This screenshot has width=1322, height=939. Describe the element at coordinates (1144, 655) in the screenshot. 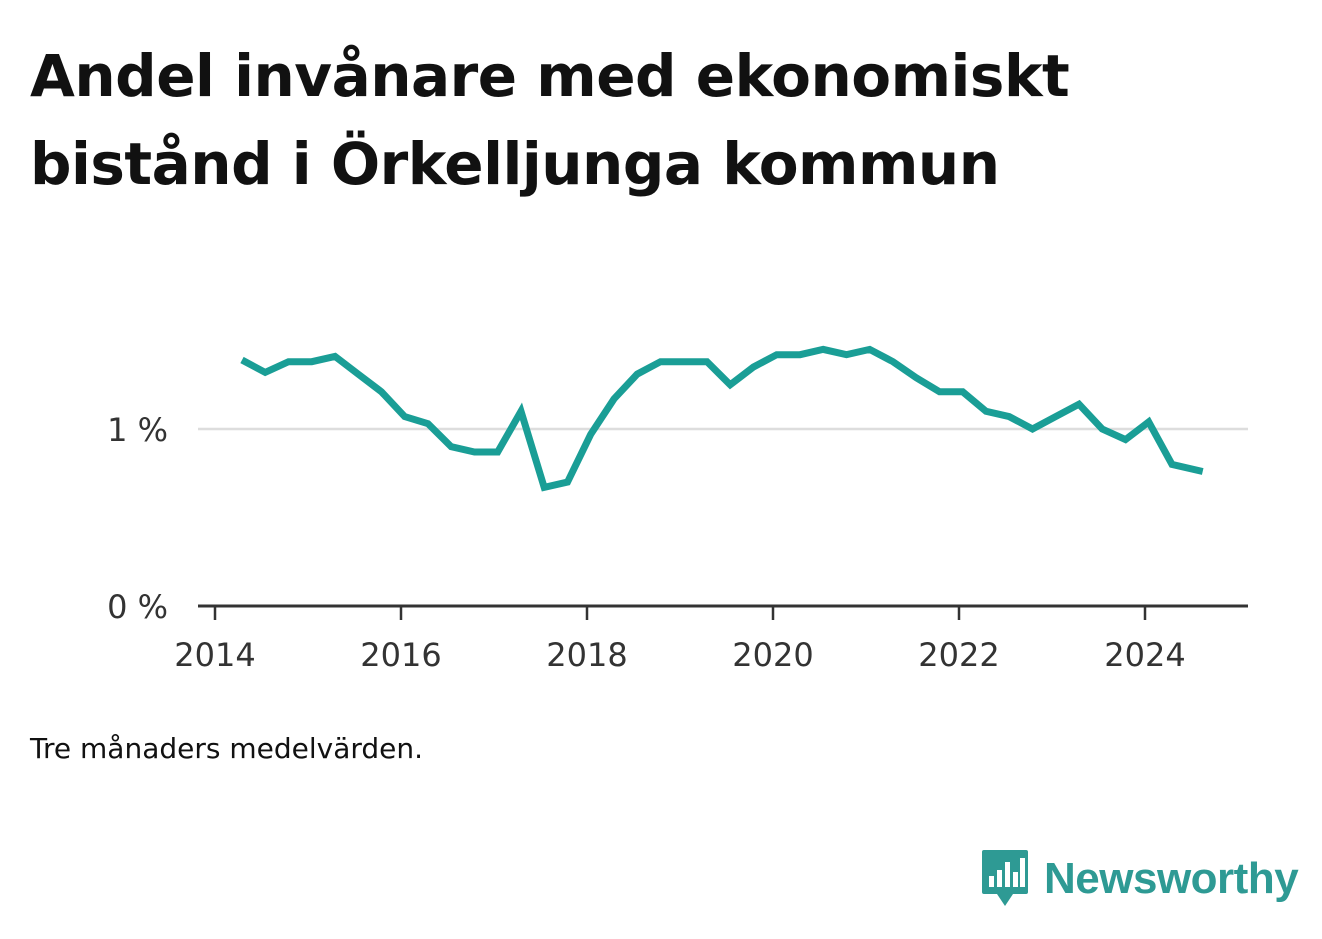

I see `x-tick-label: 2024` at that location.